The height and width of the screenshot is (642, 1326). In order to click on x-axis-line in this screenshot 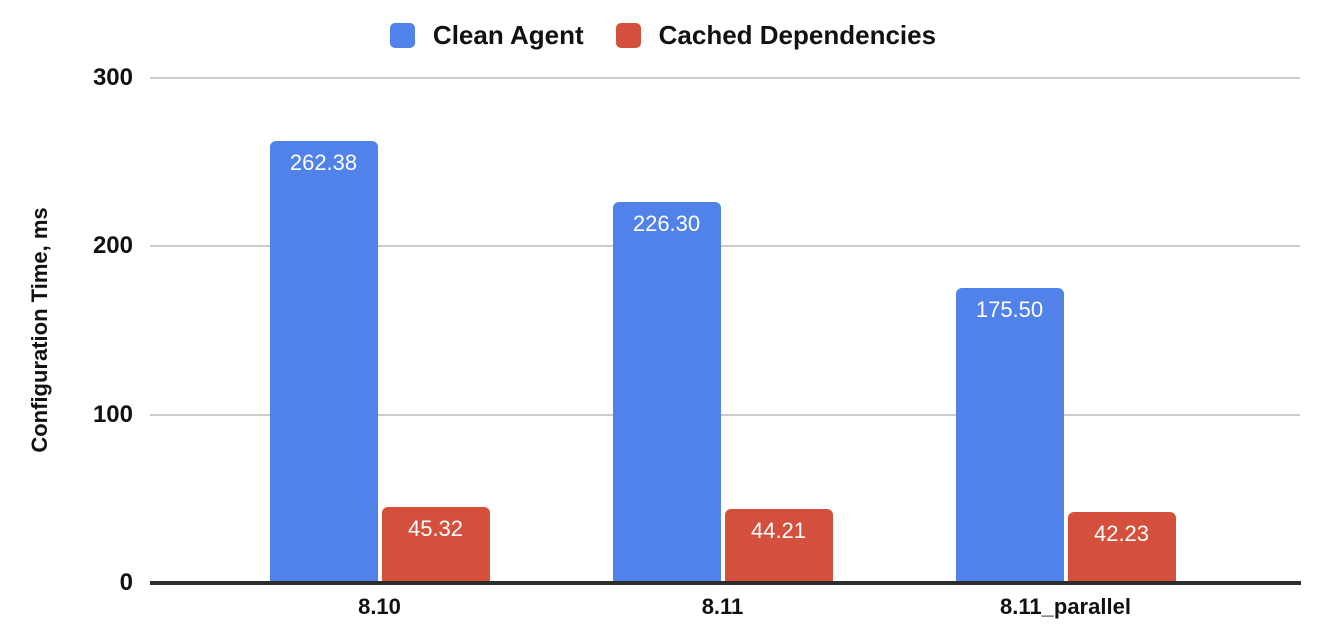, I will do `click(725, 583)`.